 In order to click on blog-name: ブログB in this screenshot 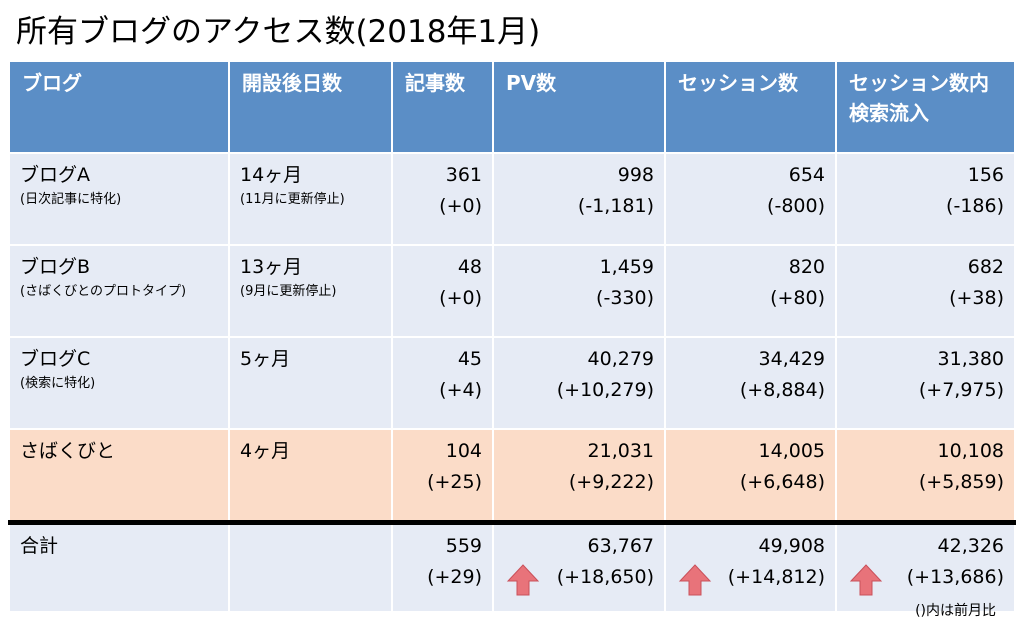, I will do `click(55, 267)`.